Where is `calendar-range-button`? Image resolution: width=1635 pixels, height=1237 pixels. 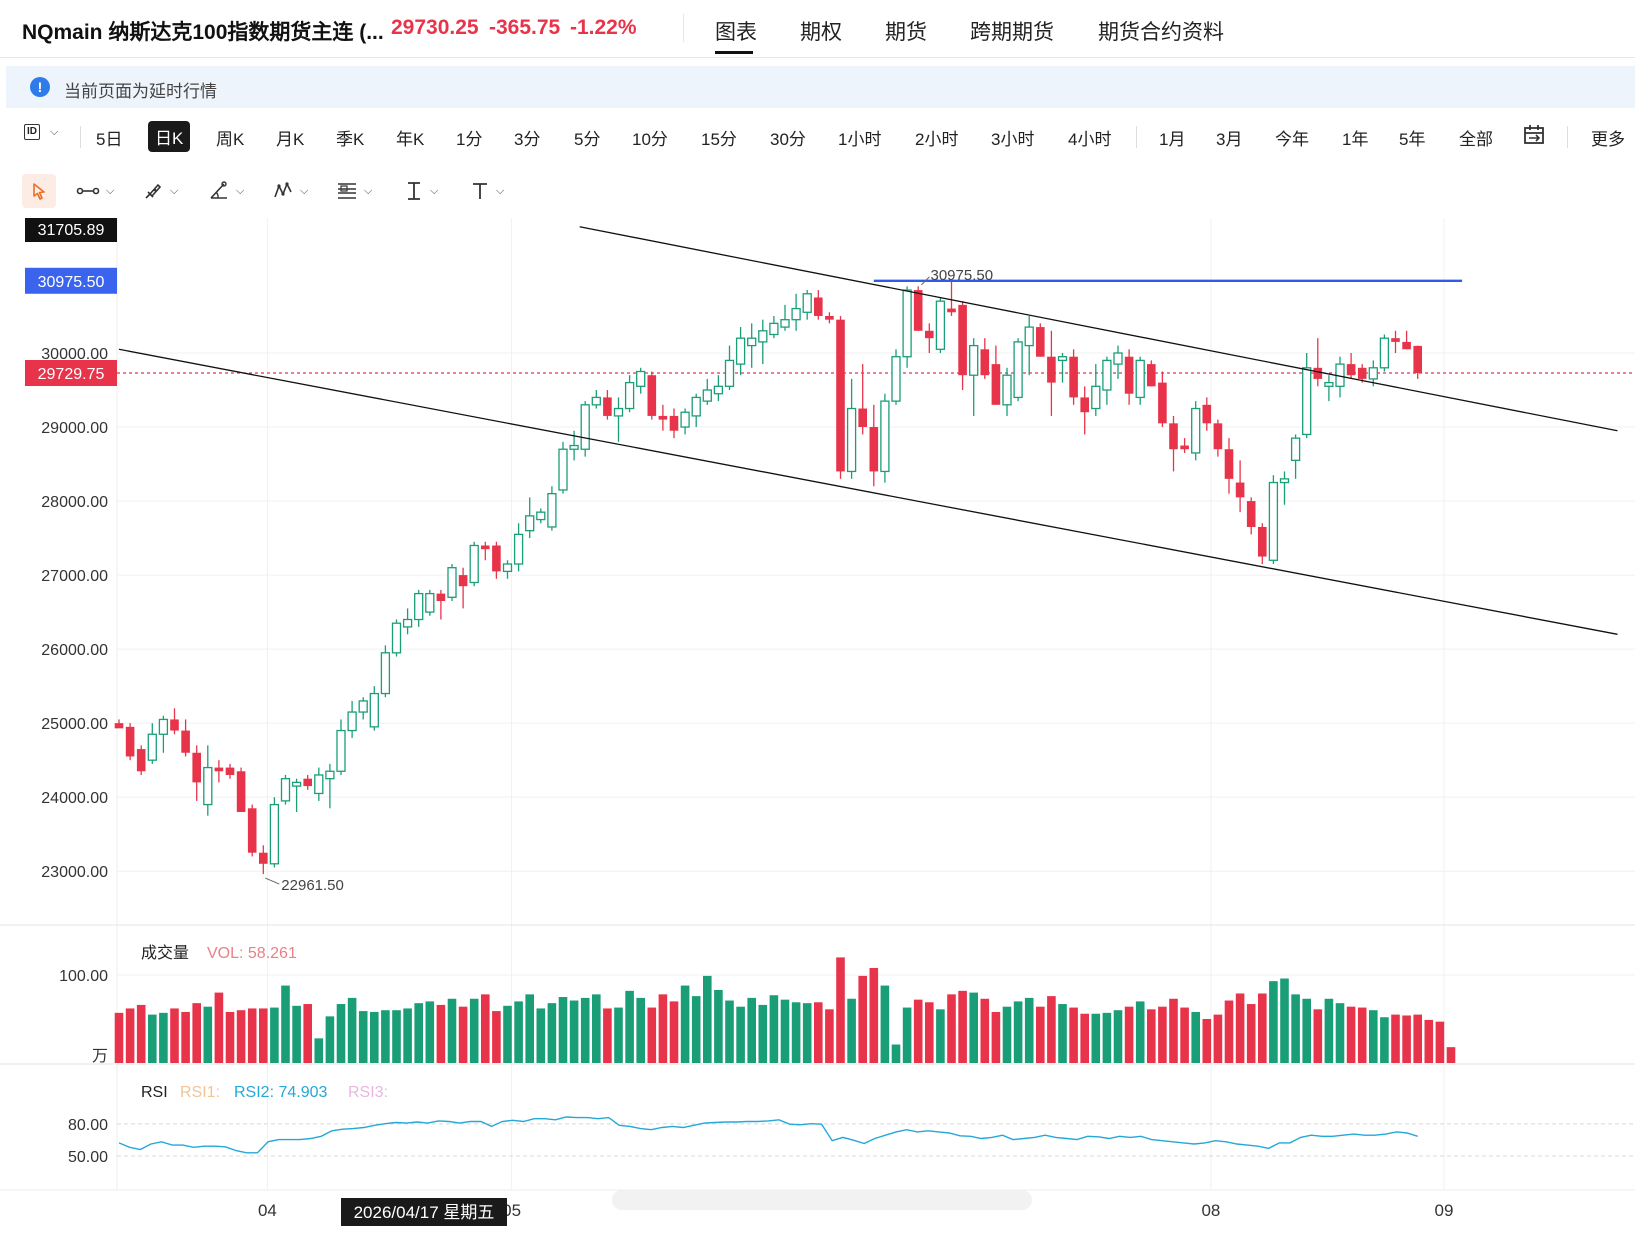
calendar-range-button is located at coordinates (1534, 137).